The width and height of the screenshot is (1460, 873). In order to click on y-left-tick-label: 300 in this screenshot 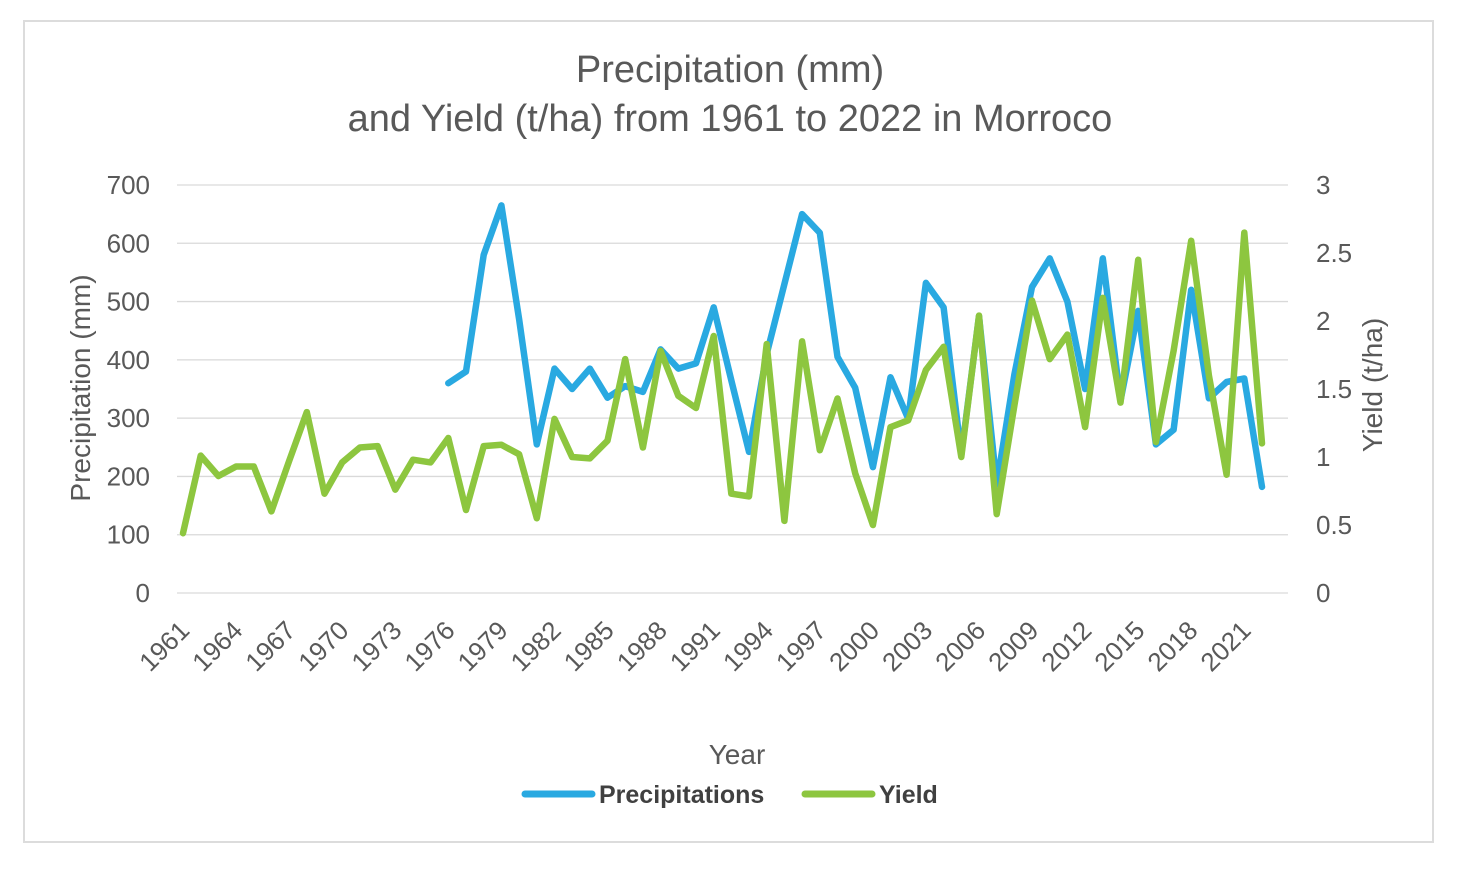, I will do `click(128, 418)`.